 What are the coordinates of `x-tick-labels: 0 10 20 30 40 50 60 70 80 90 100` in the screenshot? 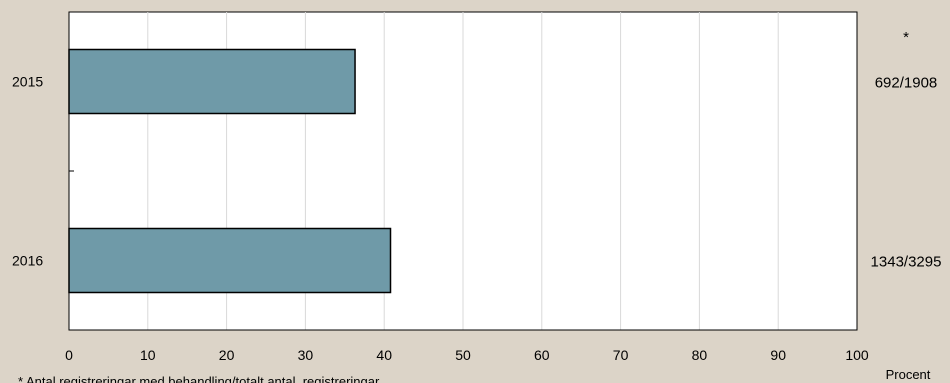 It's located at (467, 355).